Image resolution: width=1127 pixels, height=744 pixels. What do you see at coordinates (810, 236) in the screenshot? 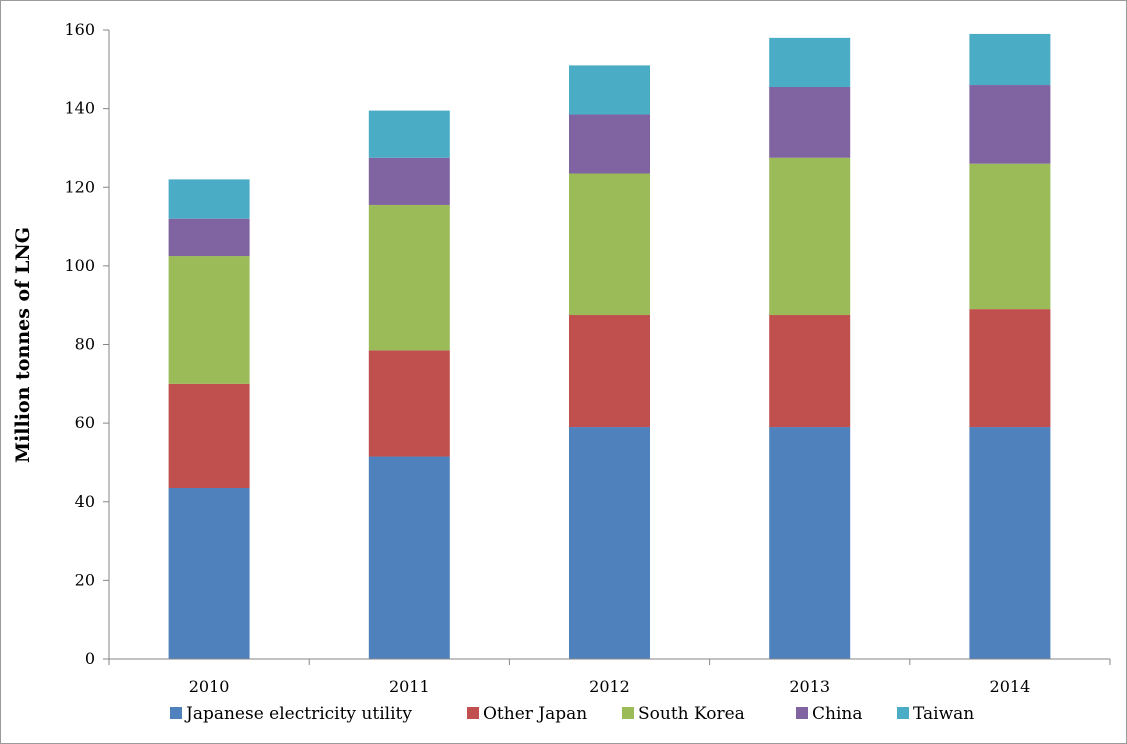
I see `bar-segment-south-korea-2013` at bounding box center [810, 236].